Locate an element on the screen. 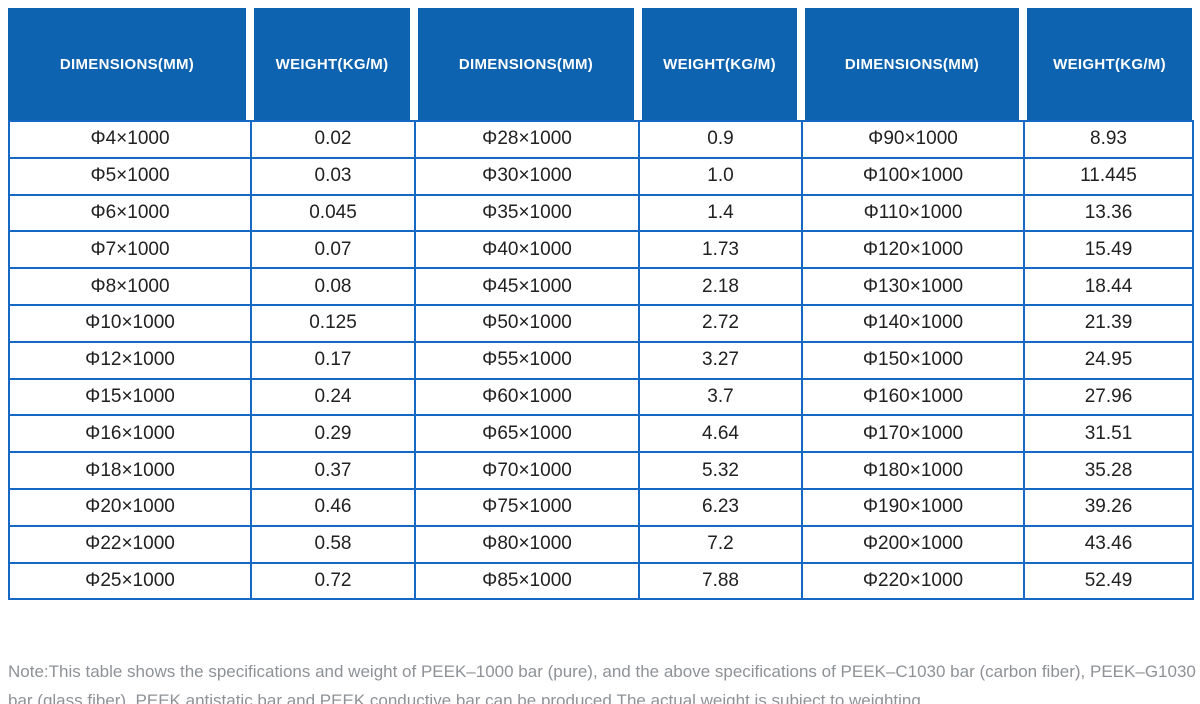  weight-cell: 7.2 is located at coordinates (720, 544).